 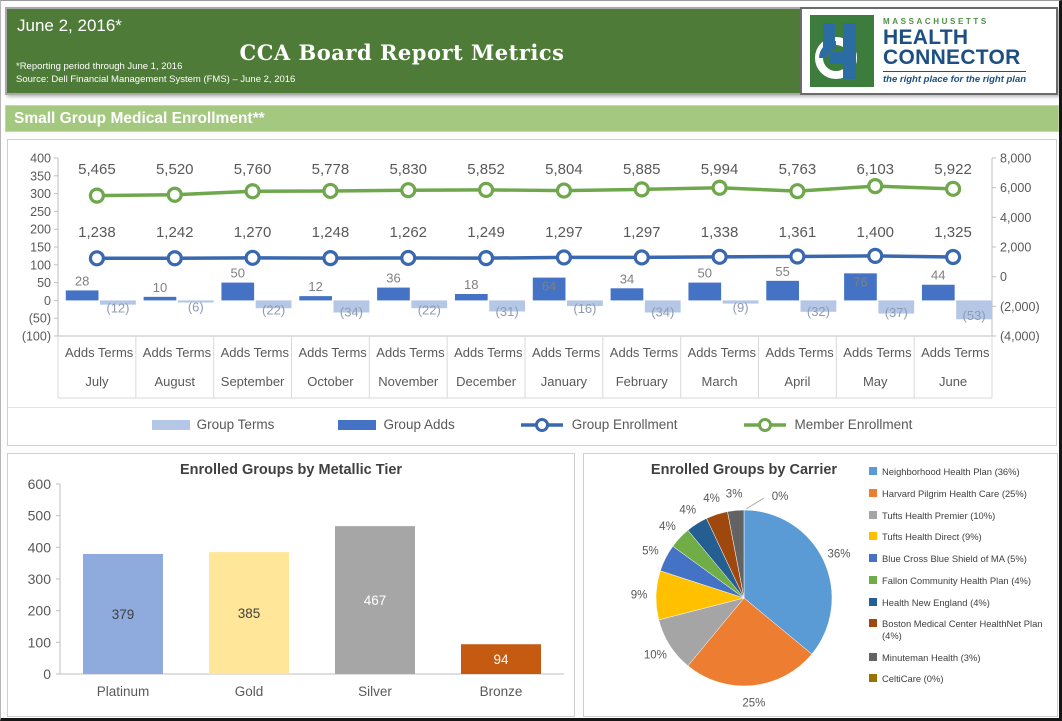 I want to click on svg-text: 3%, so click(x=734, y=494).